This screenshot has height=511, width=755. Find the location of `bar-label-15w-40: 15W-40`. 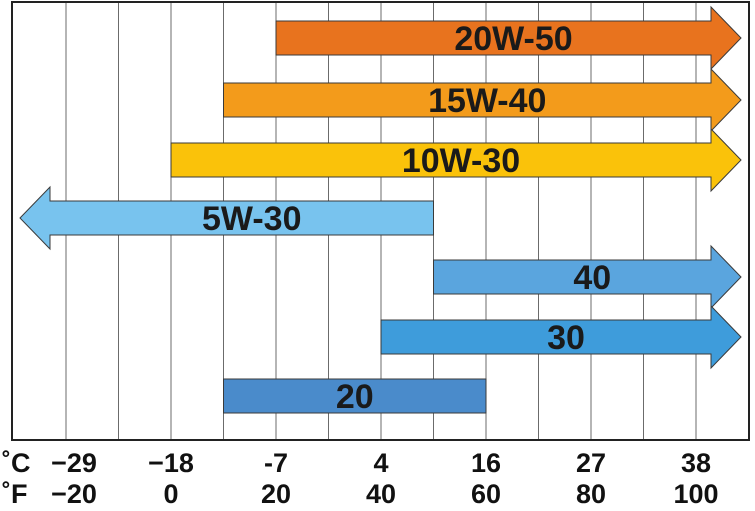

bar-label-15w-40: 15W-40 is located at coordinates (487, 101).